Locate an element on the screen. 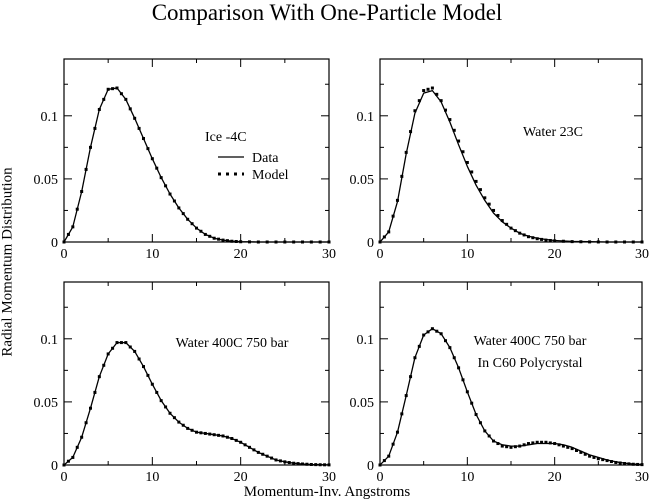 The height and width of the screenshot is (503, 654). legend-title: Ice -4C is located at coordinates (226, 137).